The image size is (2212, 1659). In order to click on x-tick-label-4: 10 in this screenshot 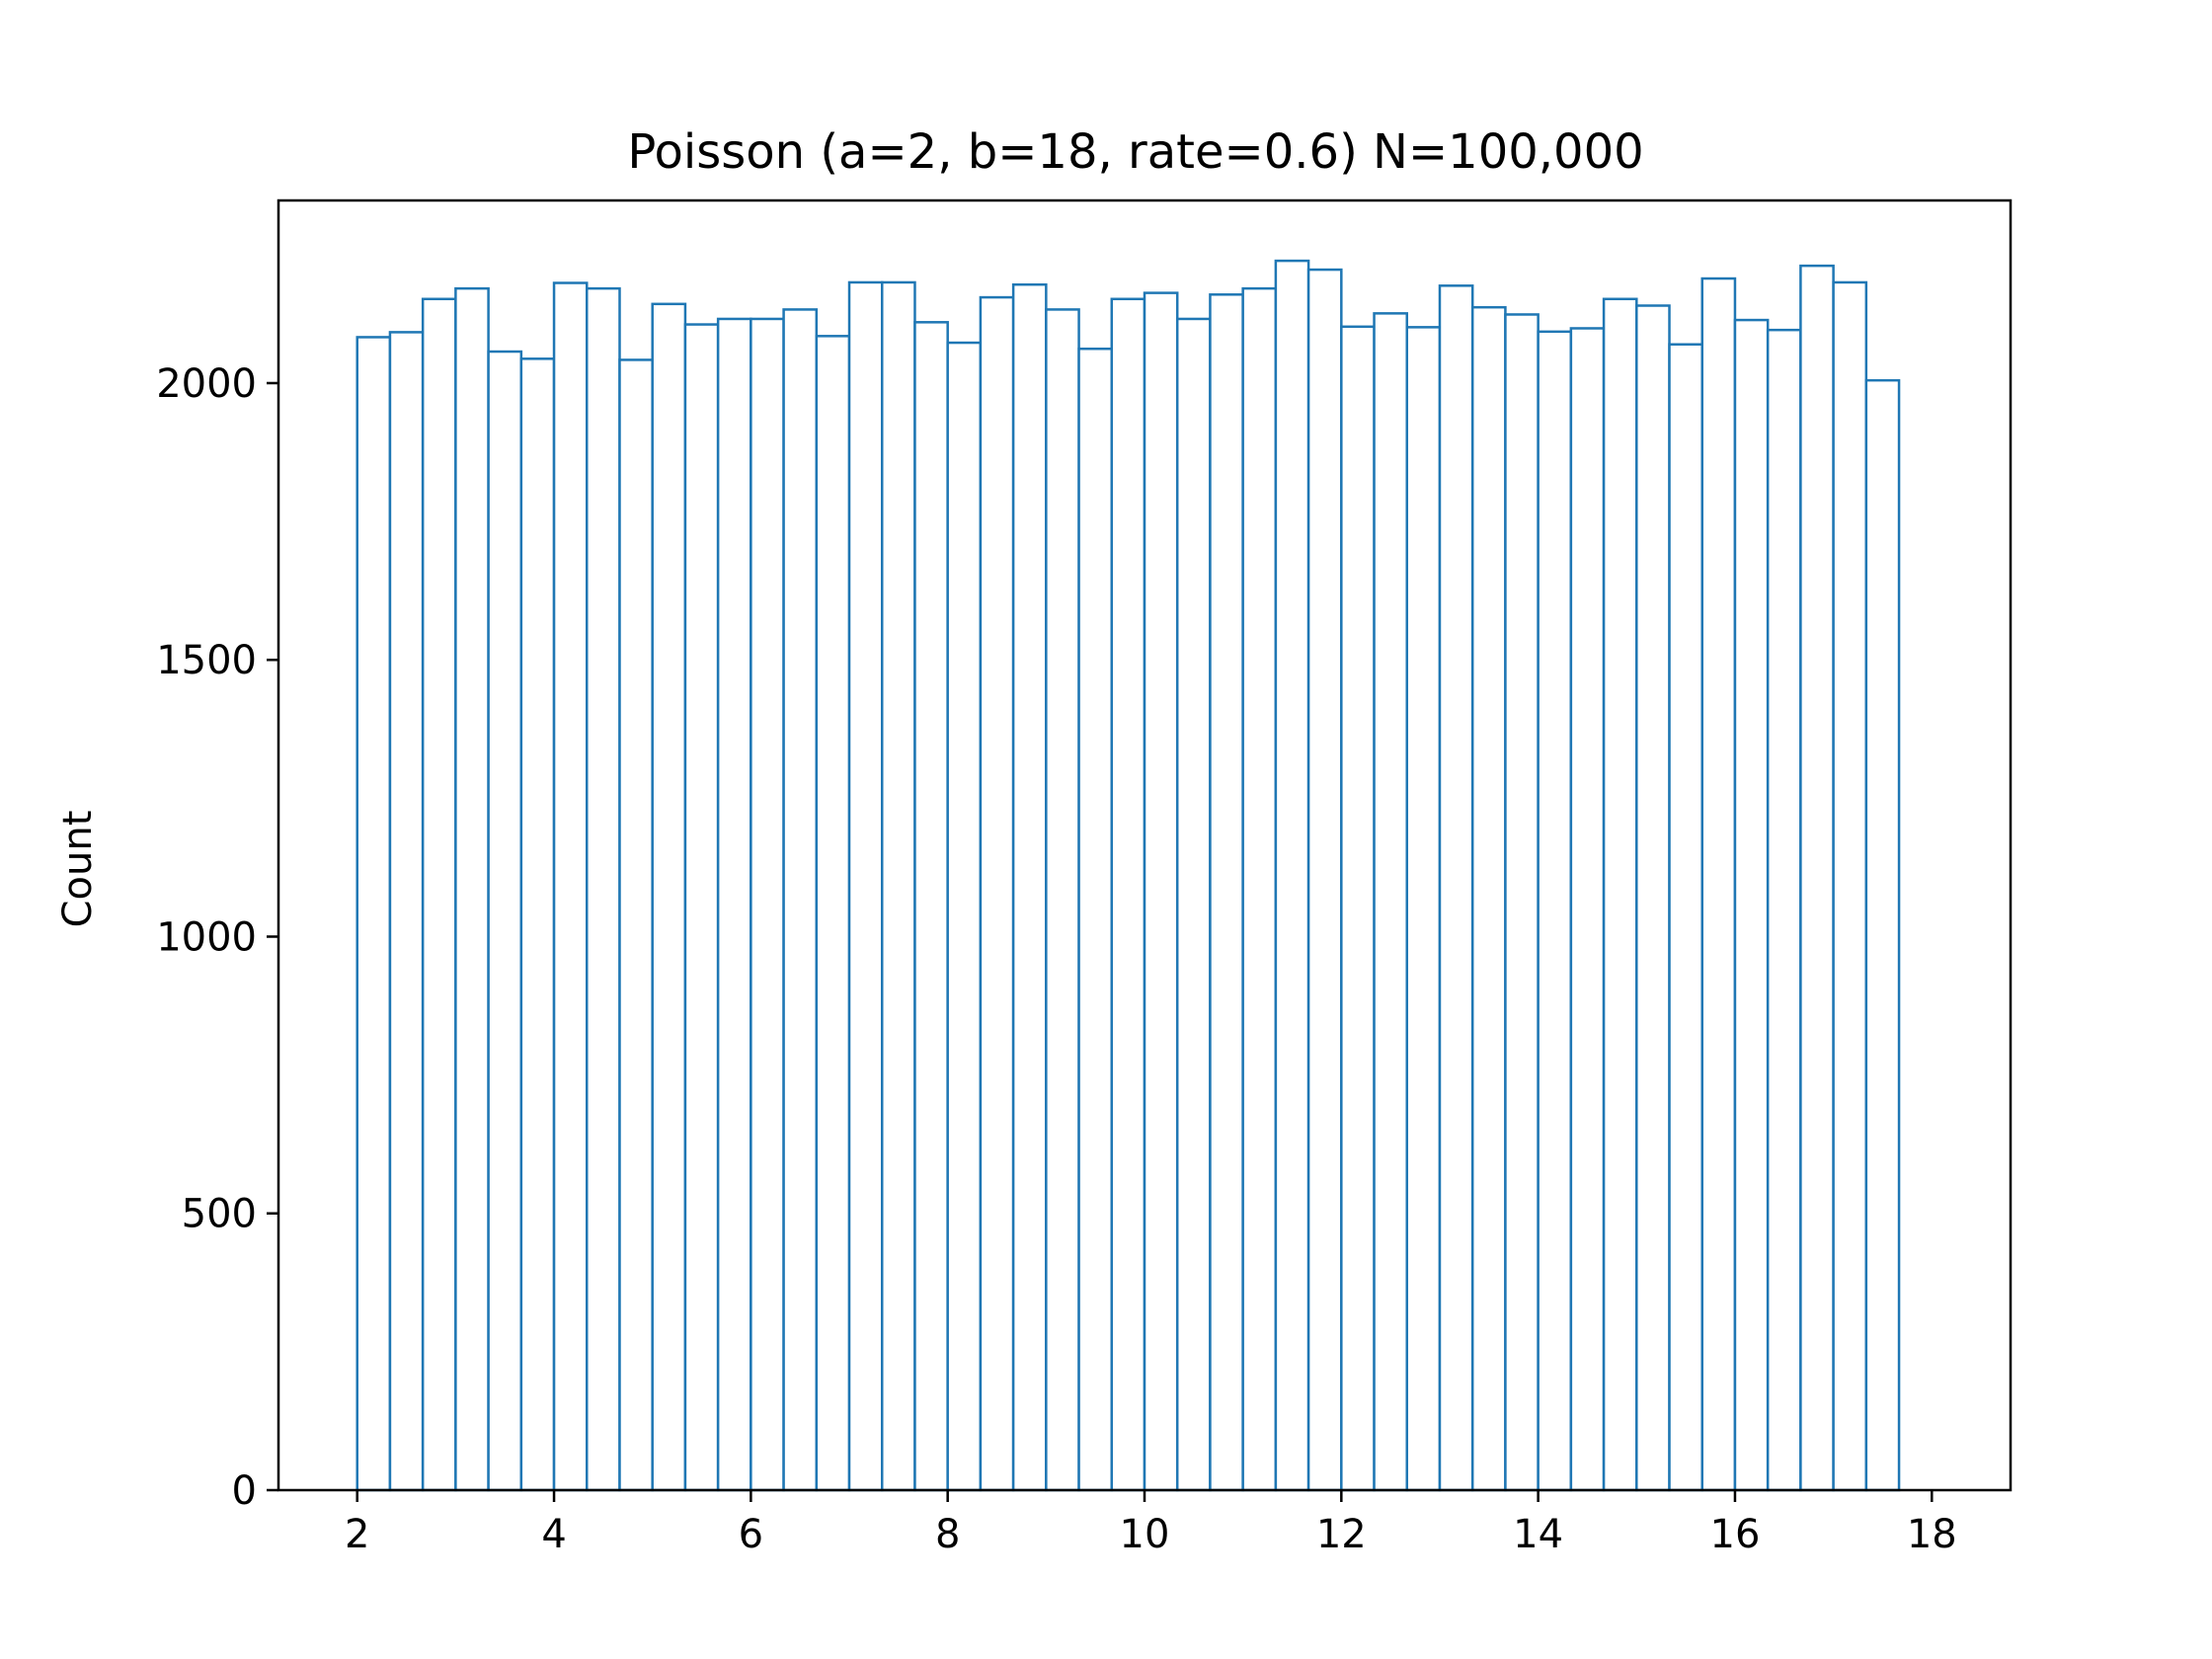, I will do `click(1145, 1535)`.